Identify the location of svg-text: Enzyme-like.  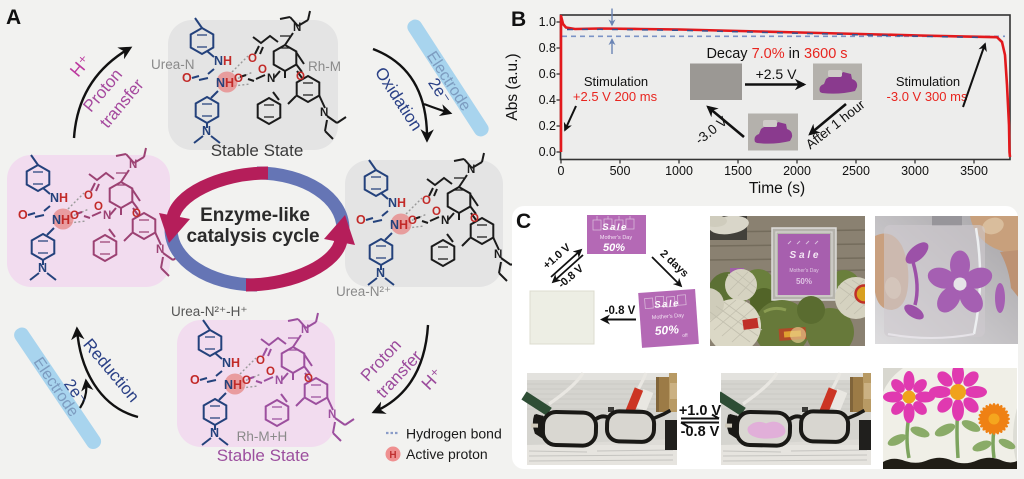
(255, 215).